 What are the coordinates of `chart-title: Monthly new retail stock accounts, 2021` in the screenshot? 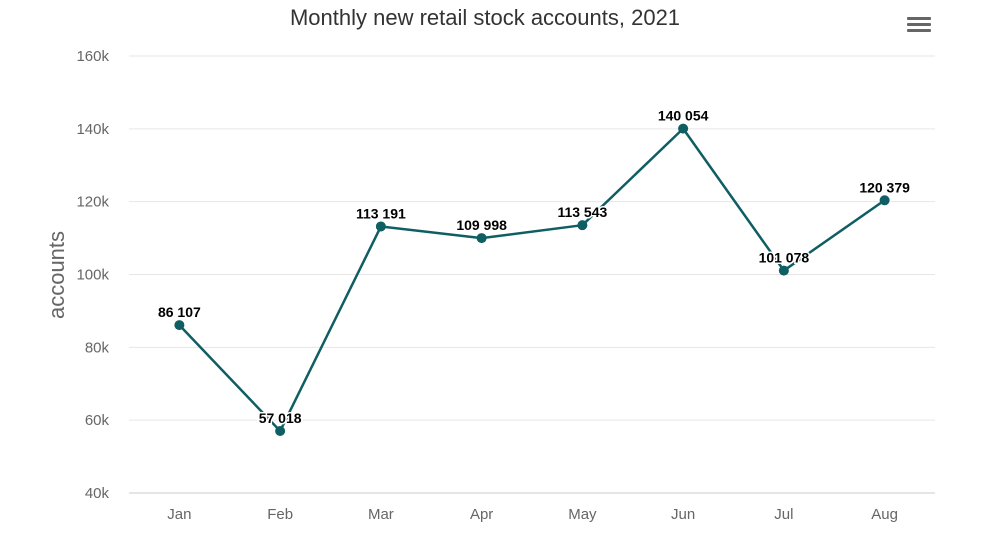 It's located at (485, 17).